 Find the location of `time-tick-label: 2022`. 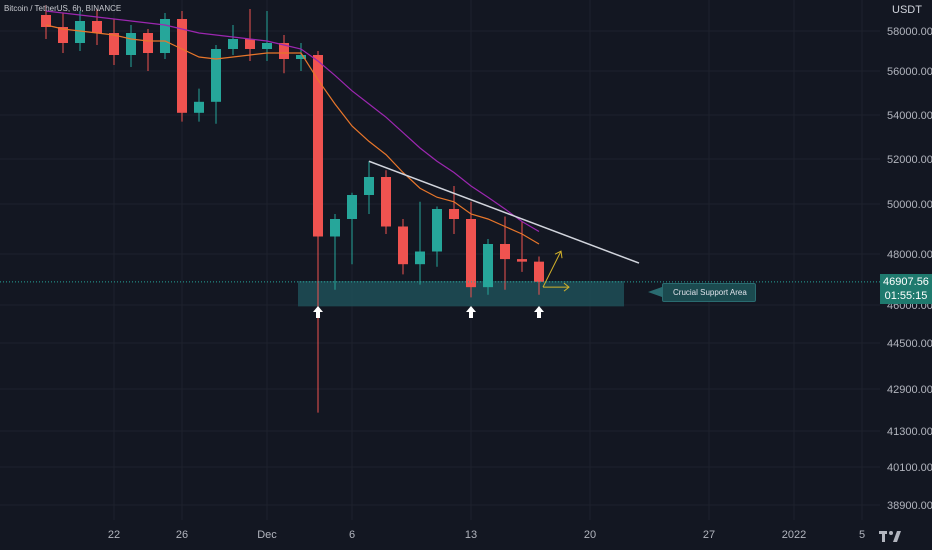

time-tick-label: 2022 is located at coordinates (794, 535).